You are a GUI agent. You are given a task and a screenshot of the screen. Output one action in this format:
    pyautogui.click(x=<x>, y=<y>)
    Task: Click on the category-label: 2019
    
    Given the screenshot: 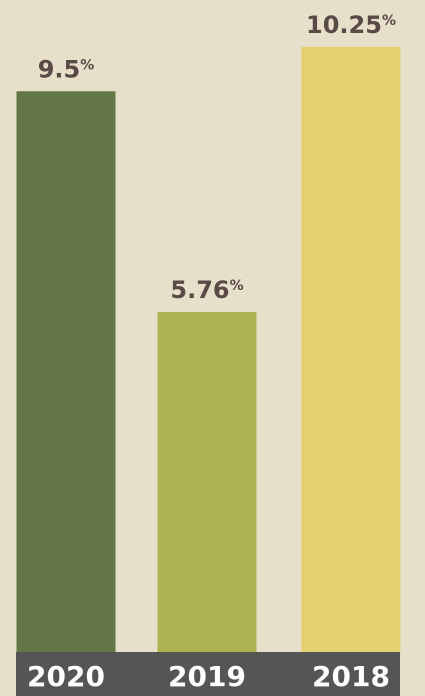 What is the action you would take?
    pyautogui.click(x=207, y=676)
    